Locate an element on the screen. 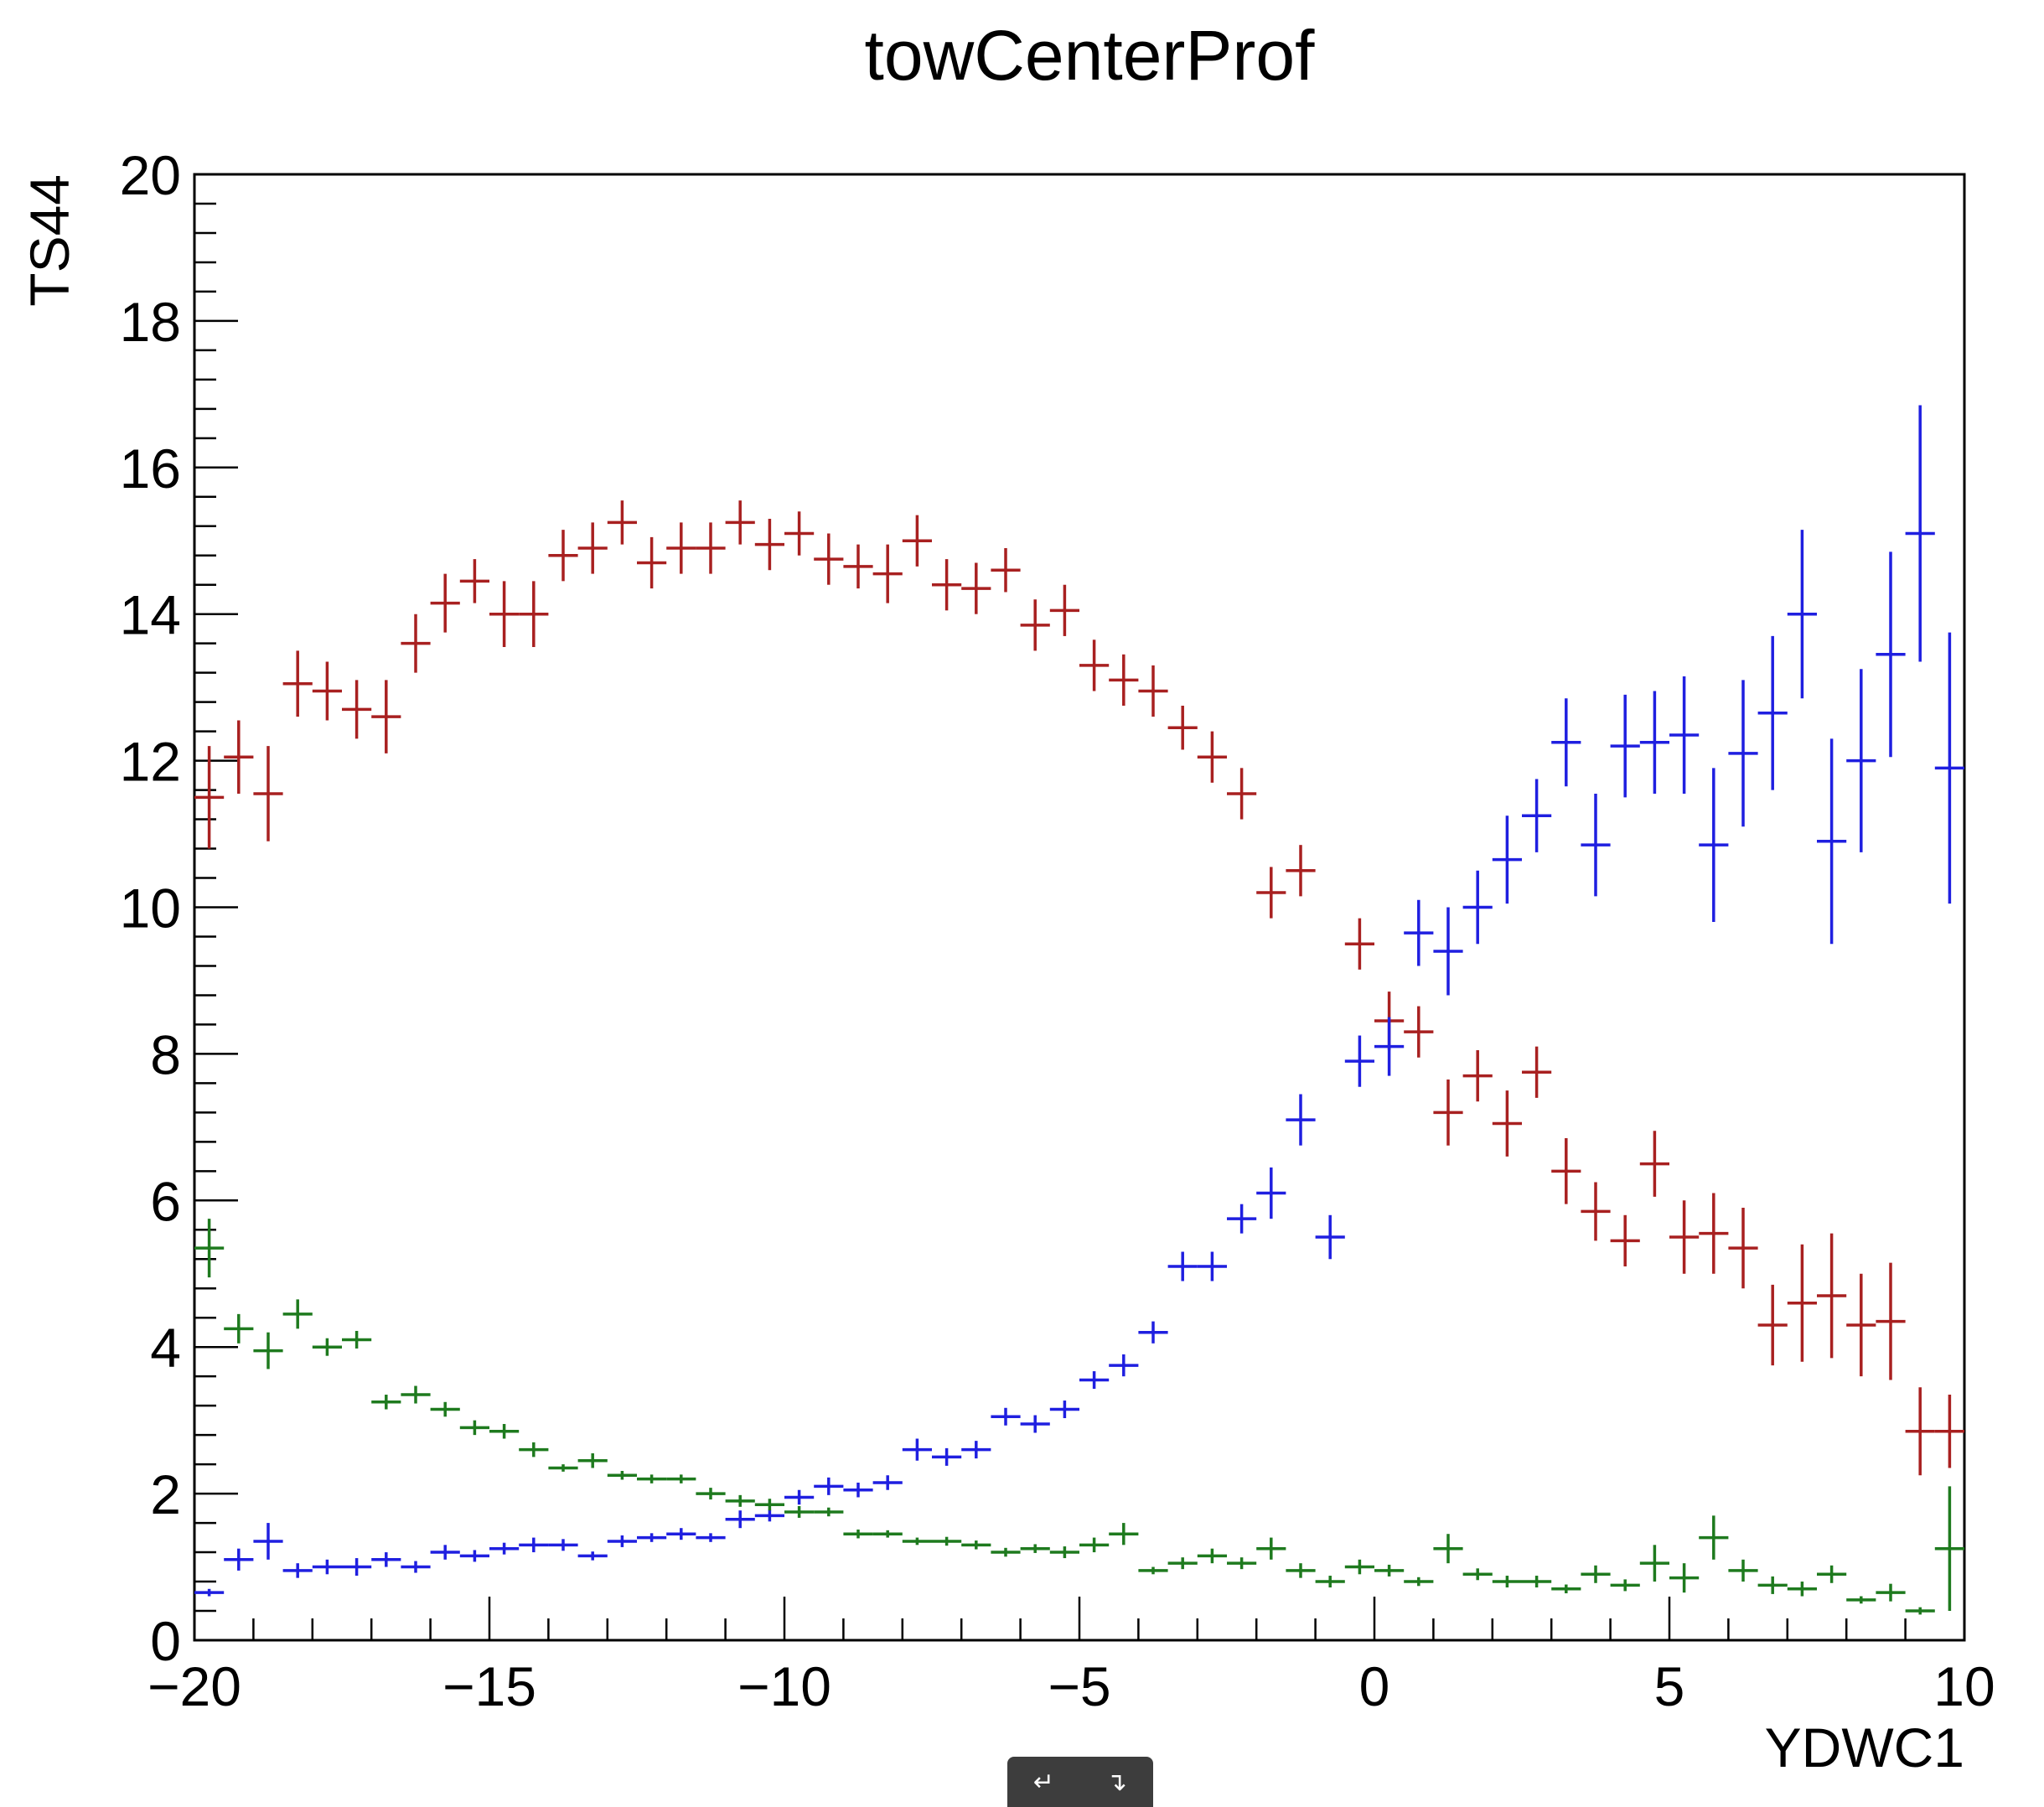  y-axis-title: TS44 is located at coordinates (49, 241).